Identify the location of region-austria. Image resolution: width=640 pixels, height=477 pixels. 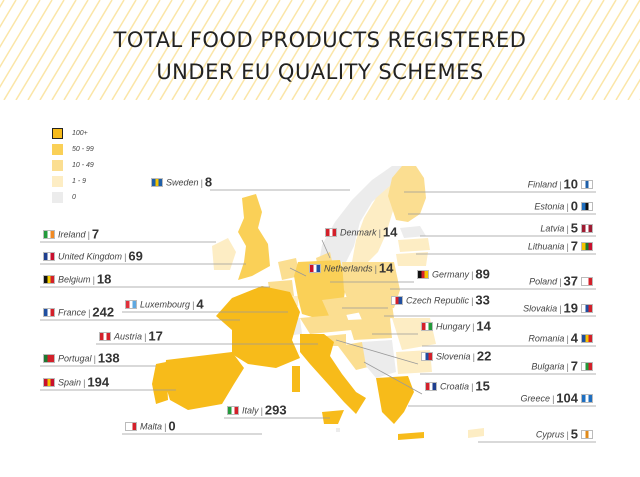
(326, 324).